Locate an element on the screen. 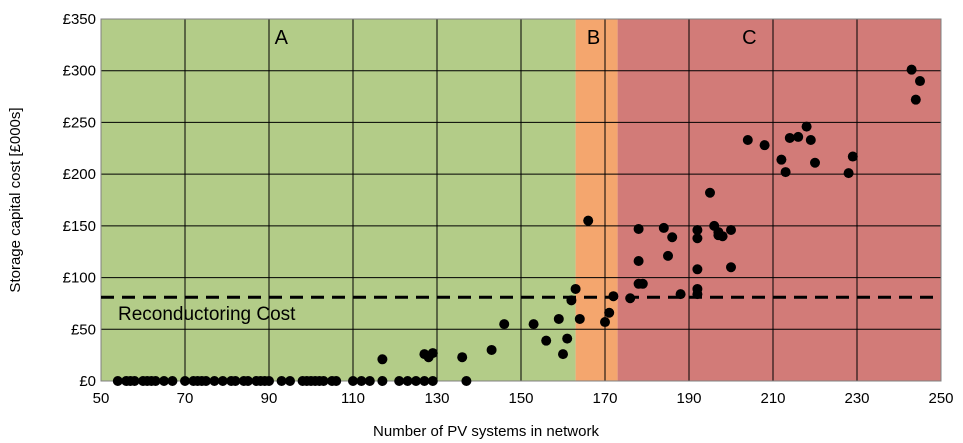 This screenshot has width=963, height=443. x-tick-label: 110 is located at coordinates (353, 398).